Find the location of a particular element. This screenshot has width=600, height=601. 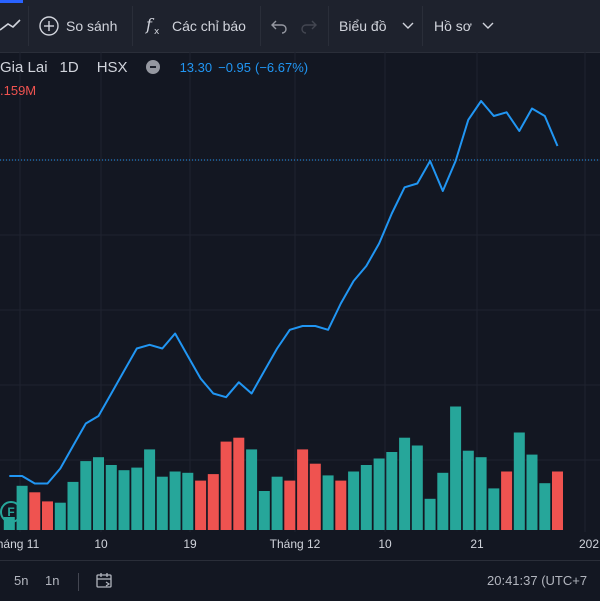

function-icon: f x is located at coordinates (152, 26).